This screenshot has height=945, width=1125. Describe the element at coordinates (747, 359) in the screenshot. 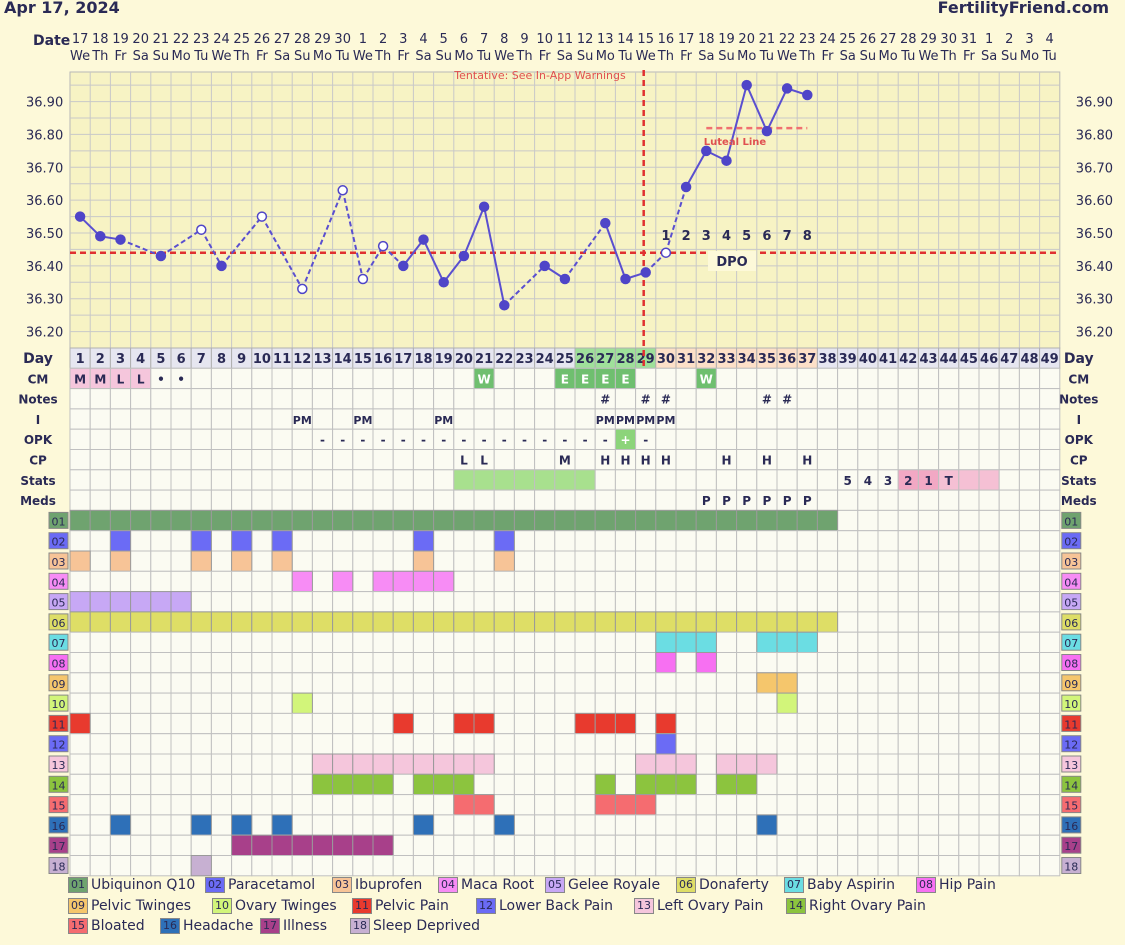

I see `day-number: 34` at that location.